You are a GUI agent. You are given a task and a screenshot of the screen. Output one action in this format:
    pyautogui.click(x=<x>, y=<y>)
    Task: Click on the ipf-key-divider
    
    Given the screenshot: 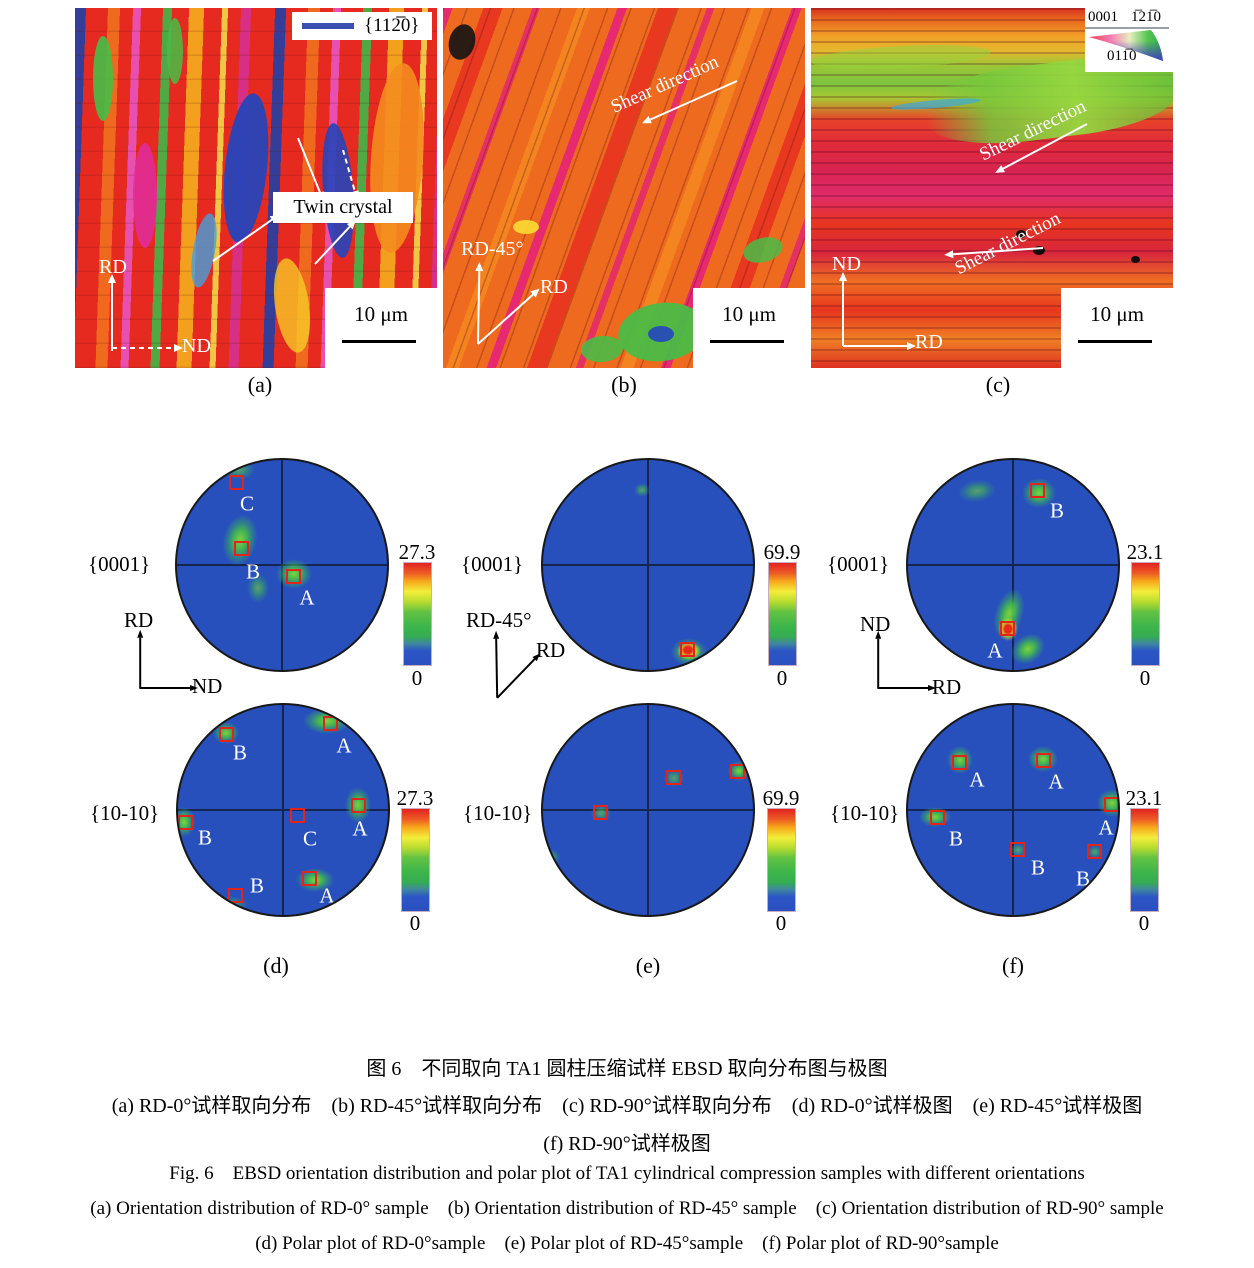 What is the action you would take?
    pyautogui.click(x=1127, y=28)
    